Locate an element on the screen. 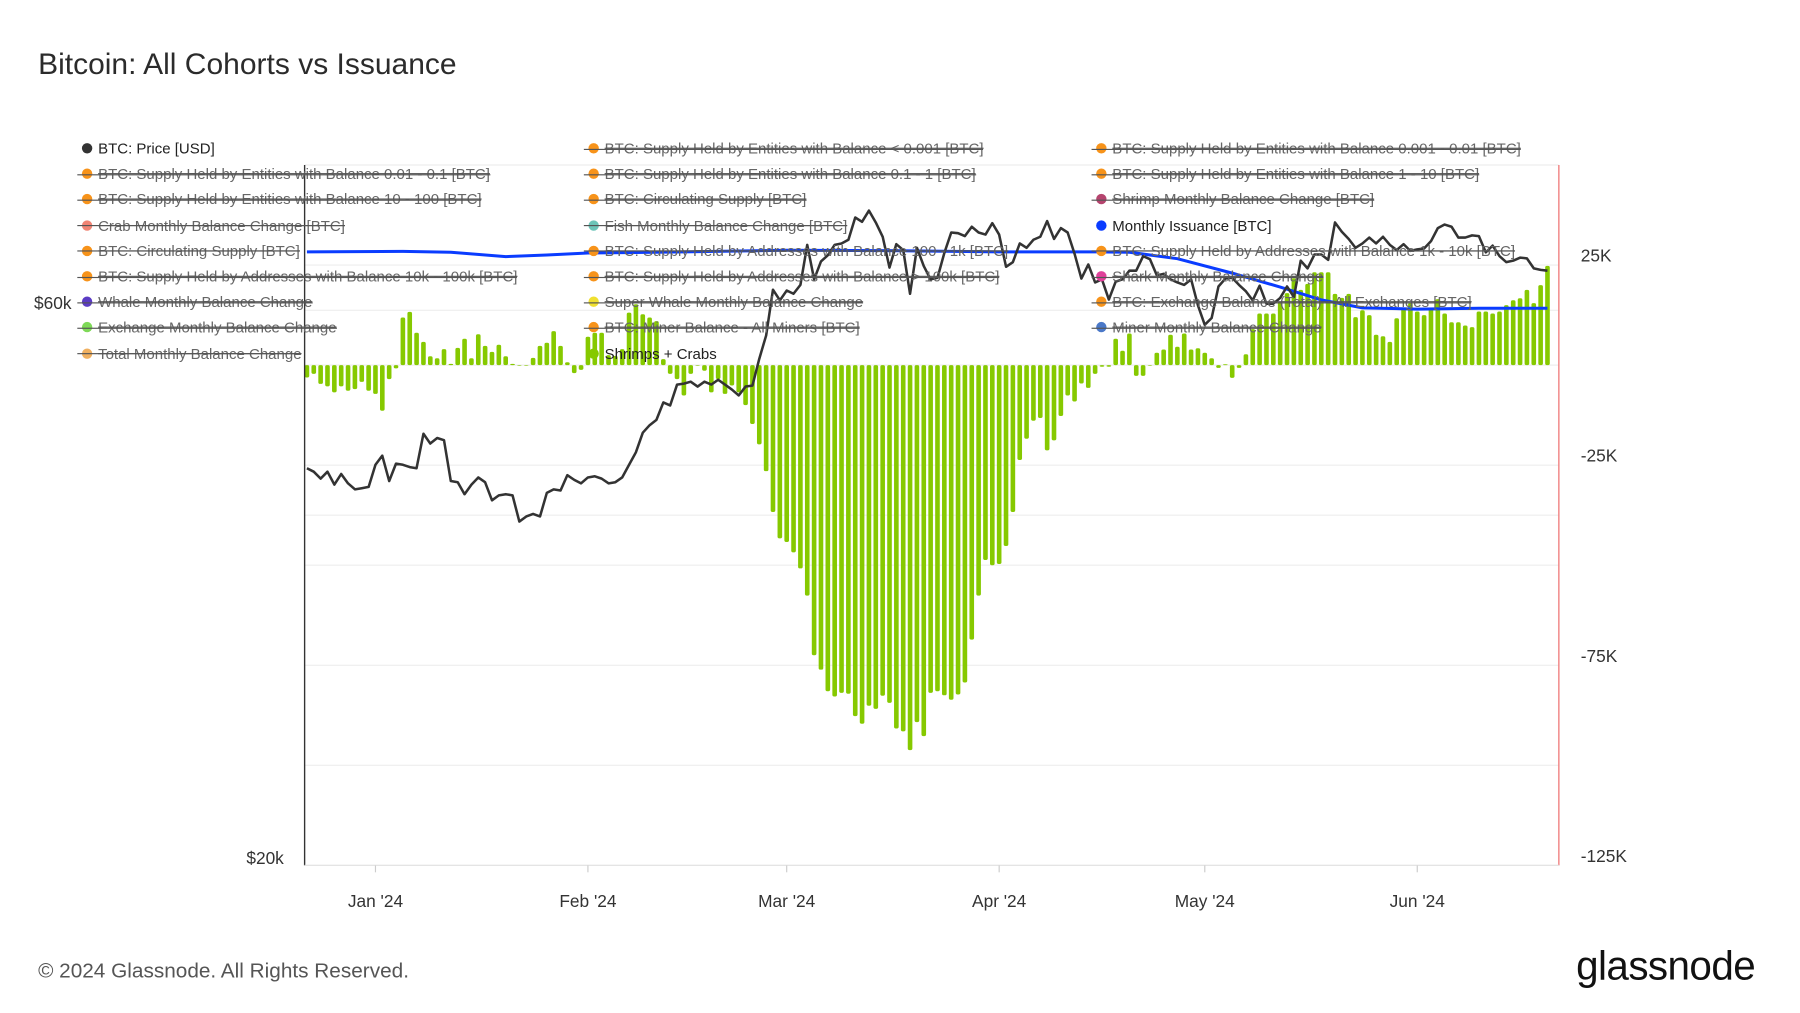  glassnode-logo: glassnode is located at coordinates (1666, 966).